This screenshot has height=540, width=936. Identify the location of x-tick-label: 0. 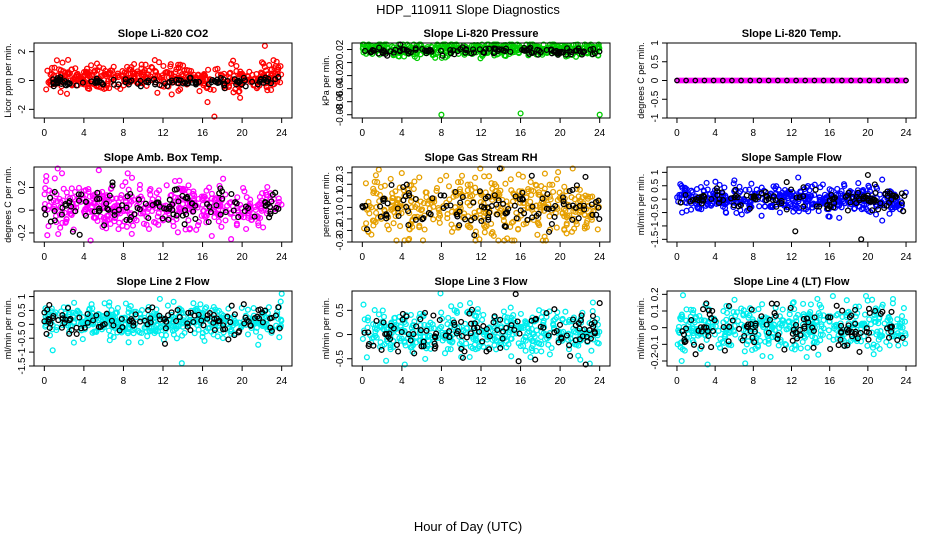
(45, 133).